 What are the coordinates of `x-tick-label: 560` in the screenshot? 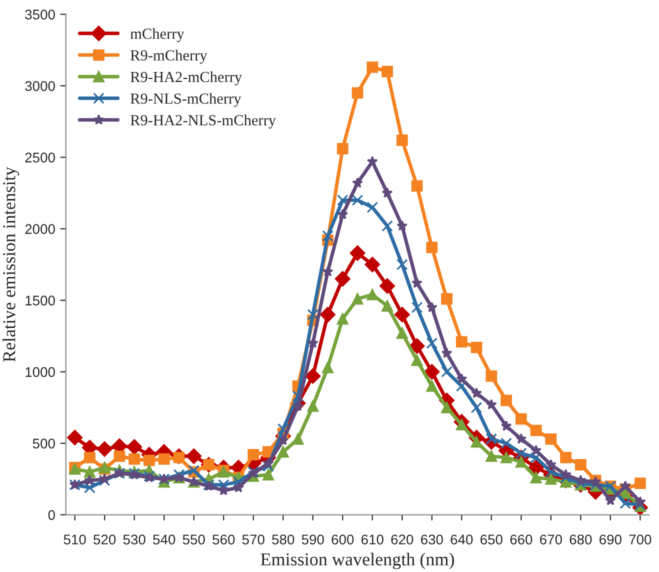 It's located at (223, 539).